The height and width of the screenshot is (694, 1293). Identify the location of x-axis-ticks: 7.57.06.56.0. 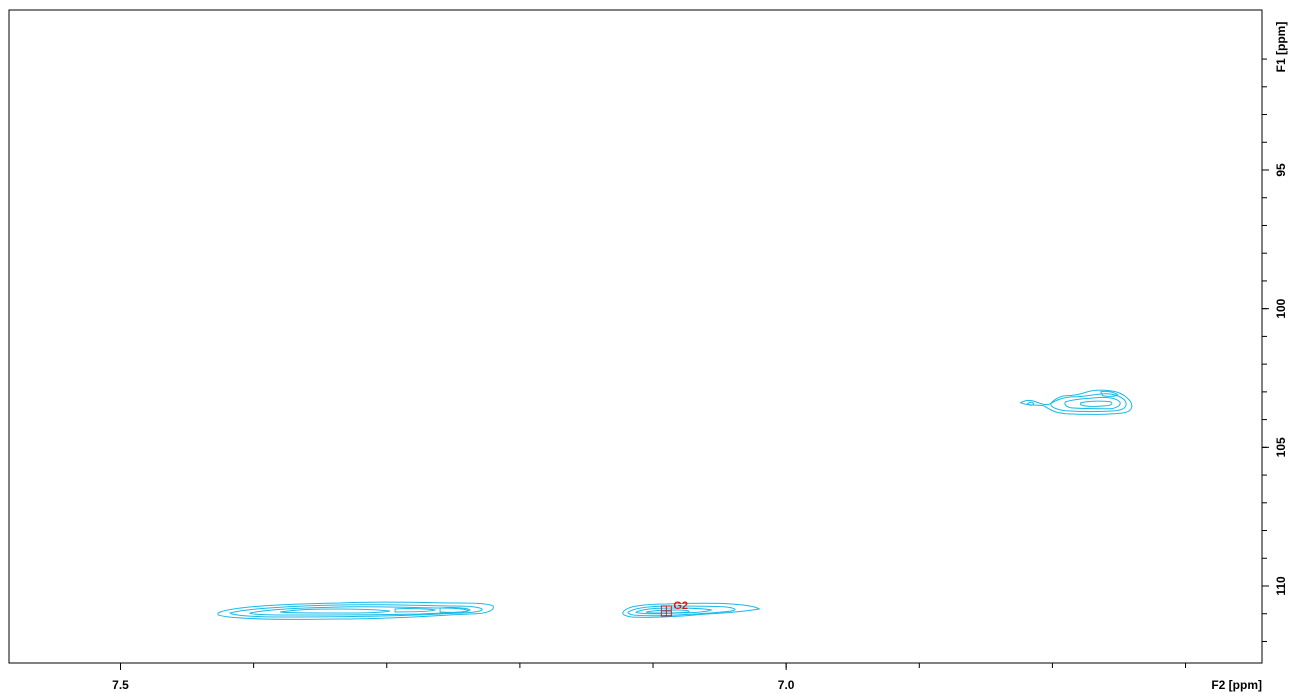
(649, 677).